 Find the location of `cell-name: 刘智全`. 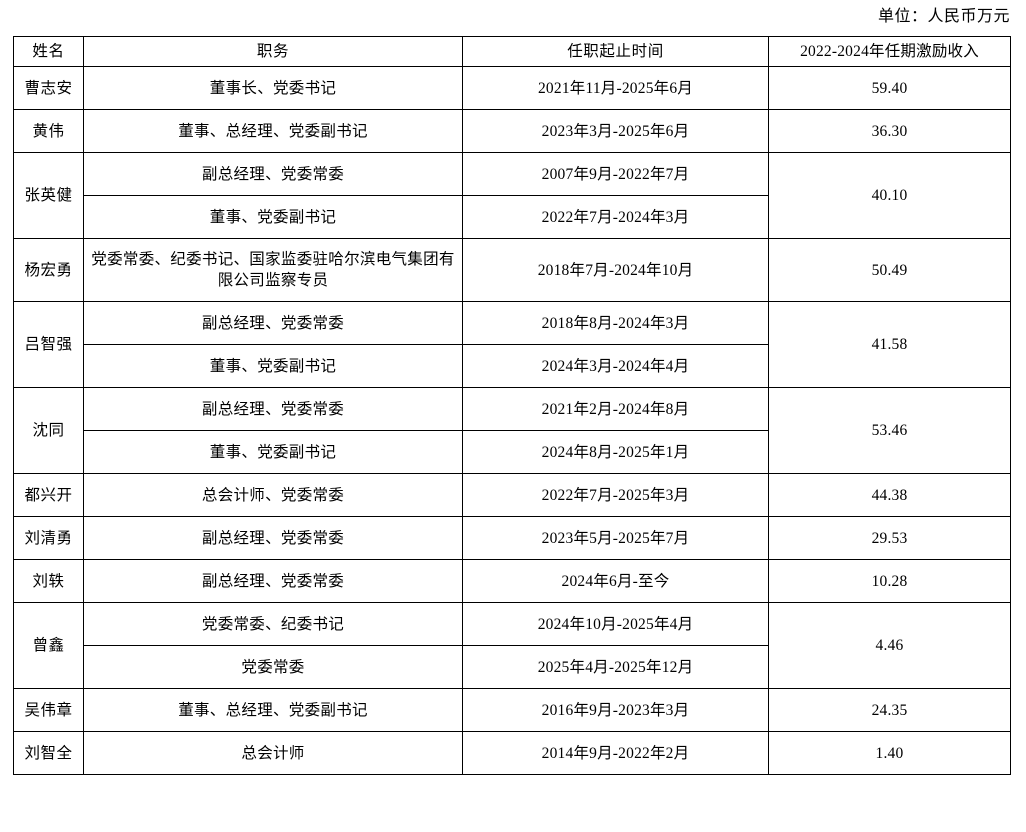

cell-name: 刘智全 is located at coordinates (48, 753).